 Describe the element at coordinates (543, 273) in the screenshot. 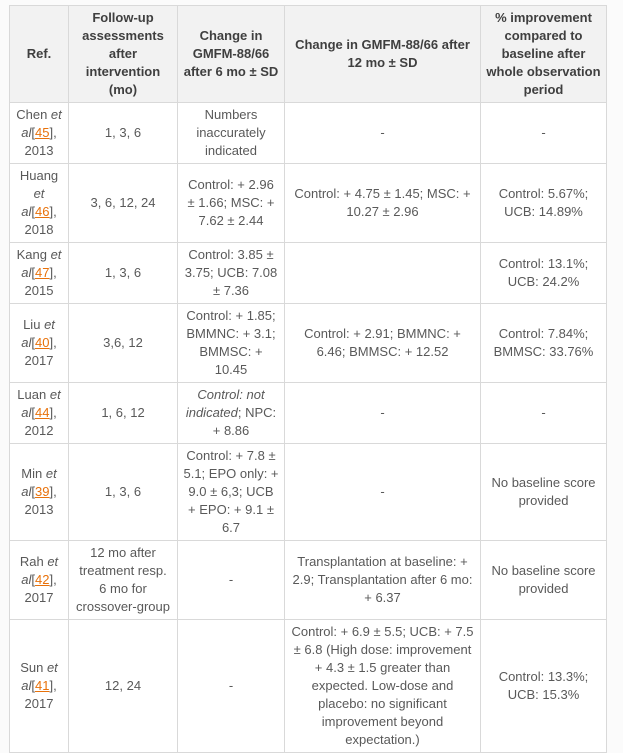

I see `improvement-cell: Control: 13.1%; UCB: 24.2%` at that location.